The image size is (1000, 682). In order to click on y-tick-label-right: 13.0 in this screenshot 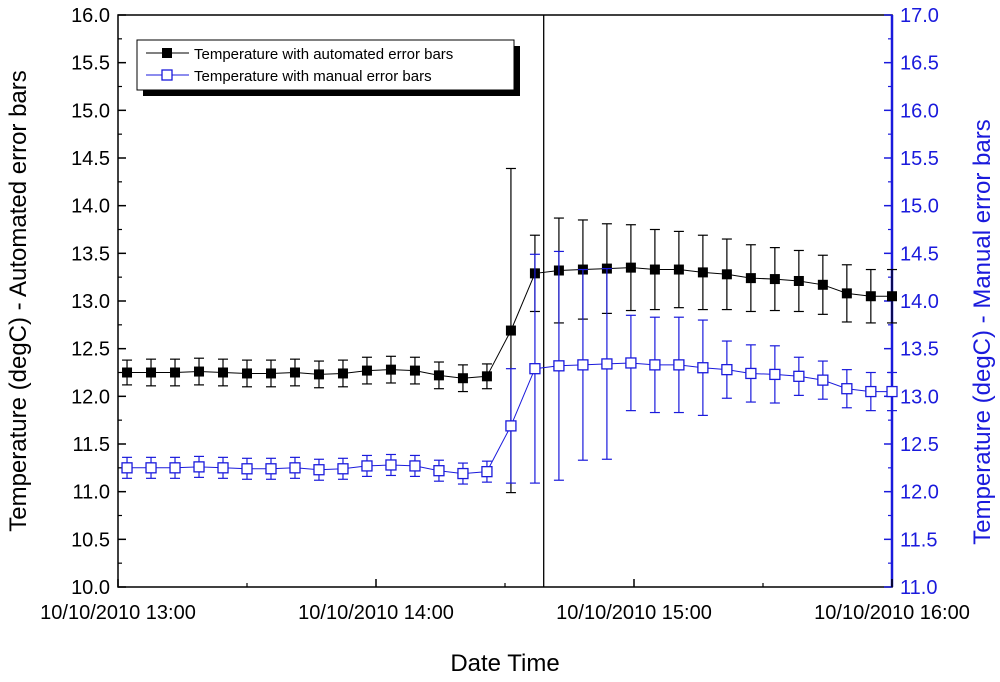, I will do `click(919, 397)`.